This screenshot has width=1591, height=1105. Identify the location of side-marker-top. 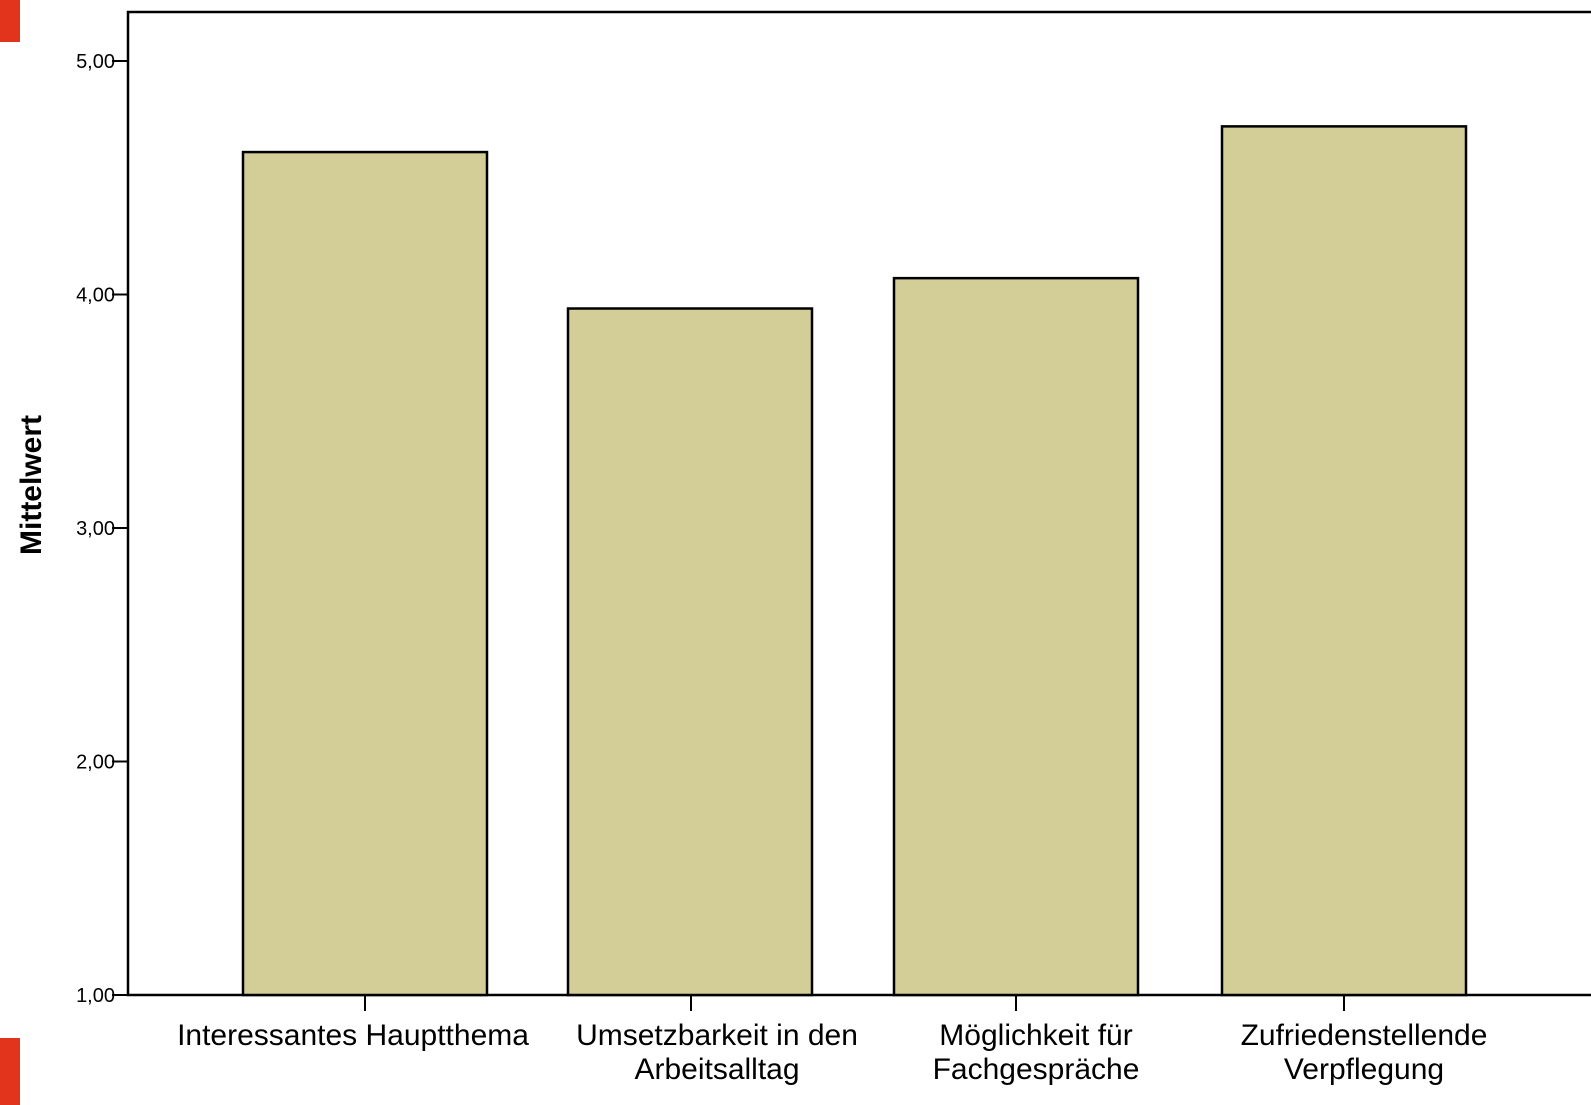
(10, 21).